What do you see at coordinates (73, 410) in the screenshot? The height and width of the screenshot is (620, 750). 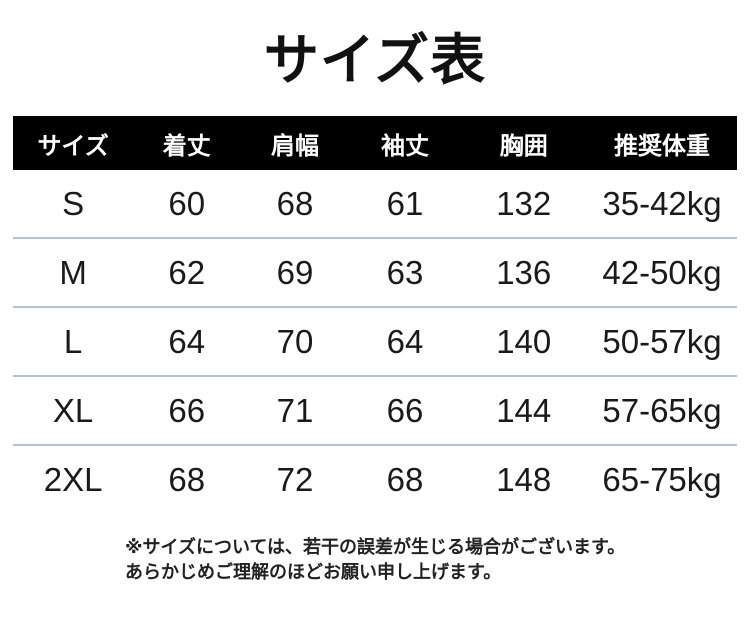 I see `cell-size: XL` at bounding box center [73, 410].